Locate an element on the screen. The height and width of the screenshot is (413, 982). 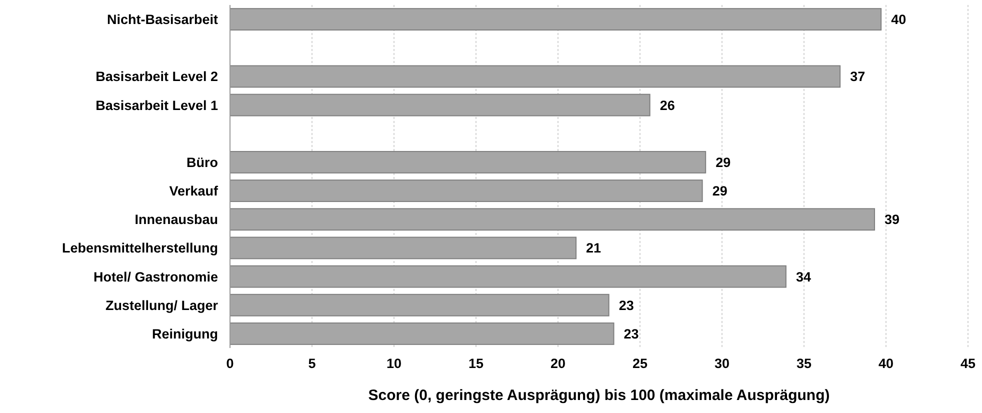
data-label: 34 is located at coordinates (804, 276).